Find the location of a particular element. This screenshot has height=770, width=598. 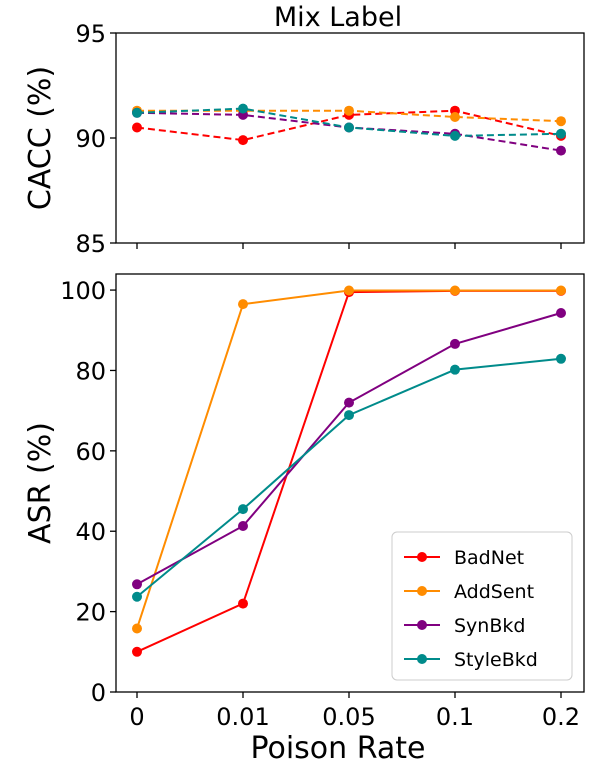

cacc-point-synbkd is located at coordinates (561, 150).